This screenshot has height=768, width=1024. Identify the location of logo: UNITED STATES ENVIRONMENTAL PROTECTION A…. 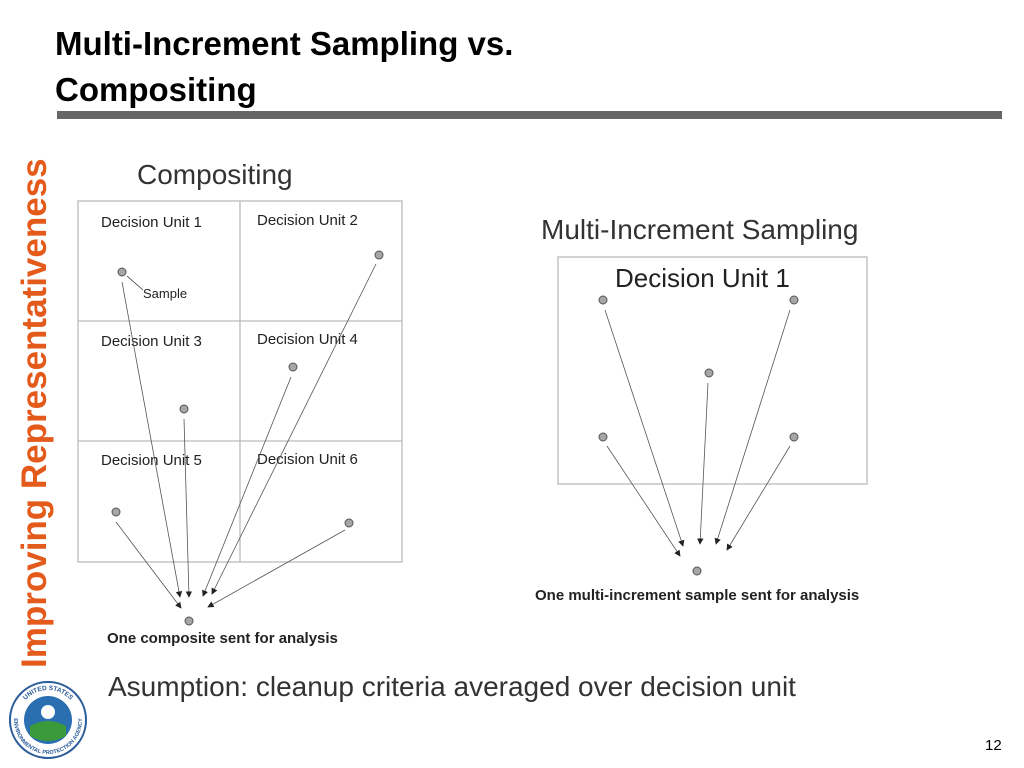
(48, 720).